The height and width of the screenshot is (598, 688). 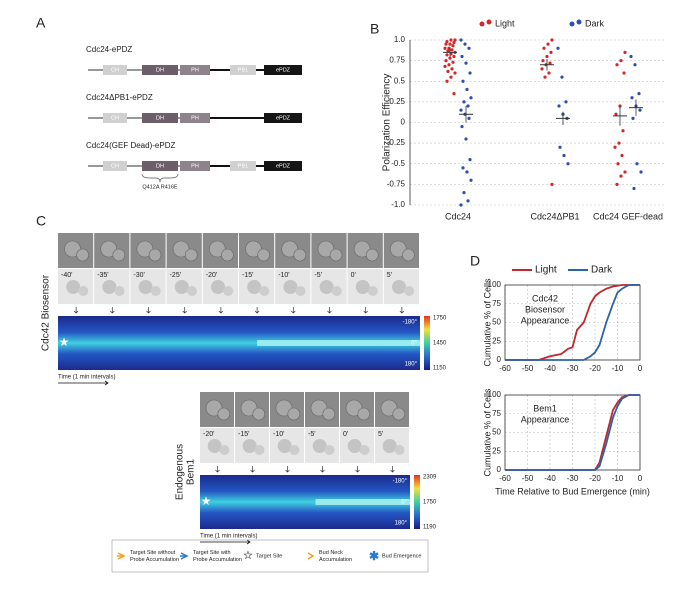 I want to click on y-tick-label: 1.0, so click(x=400, y=39).